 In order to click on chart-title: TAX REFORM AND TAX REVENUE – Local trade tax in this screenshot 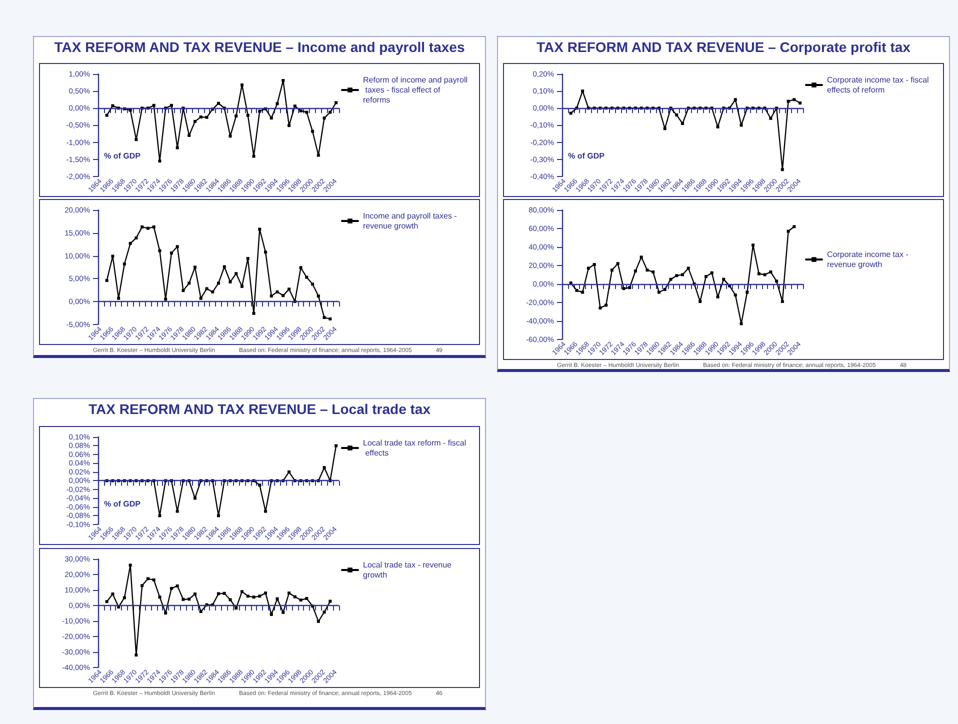, I will do `click(259, 409)`.